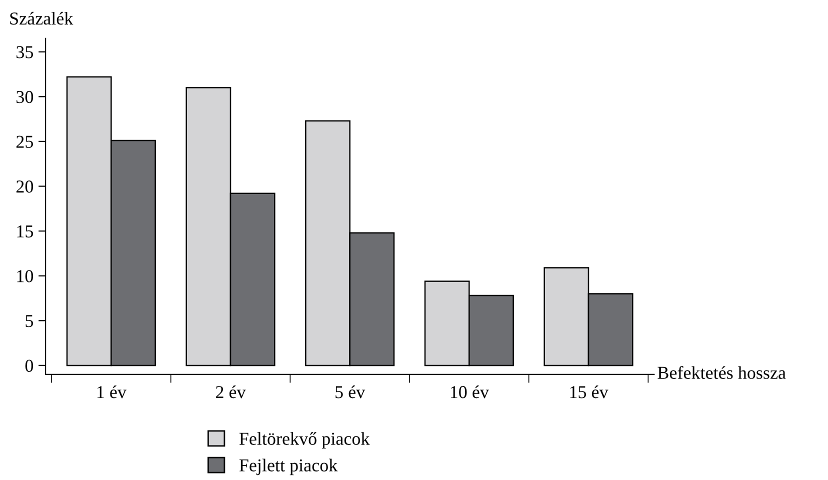 The width and height of the screenshot is (828, 480). I want to click on x-tick-label: 10 év, so click(469, 391).